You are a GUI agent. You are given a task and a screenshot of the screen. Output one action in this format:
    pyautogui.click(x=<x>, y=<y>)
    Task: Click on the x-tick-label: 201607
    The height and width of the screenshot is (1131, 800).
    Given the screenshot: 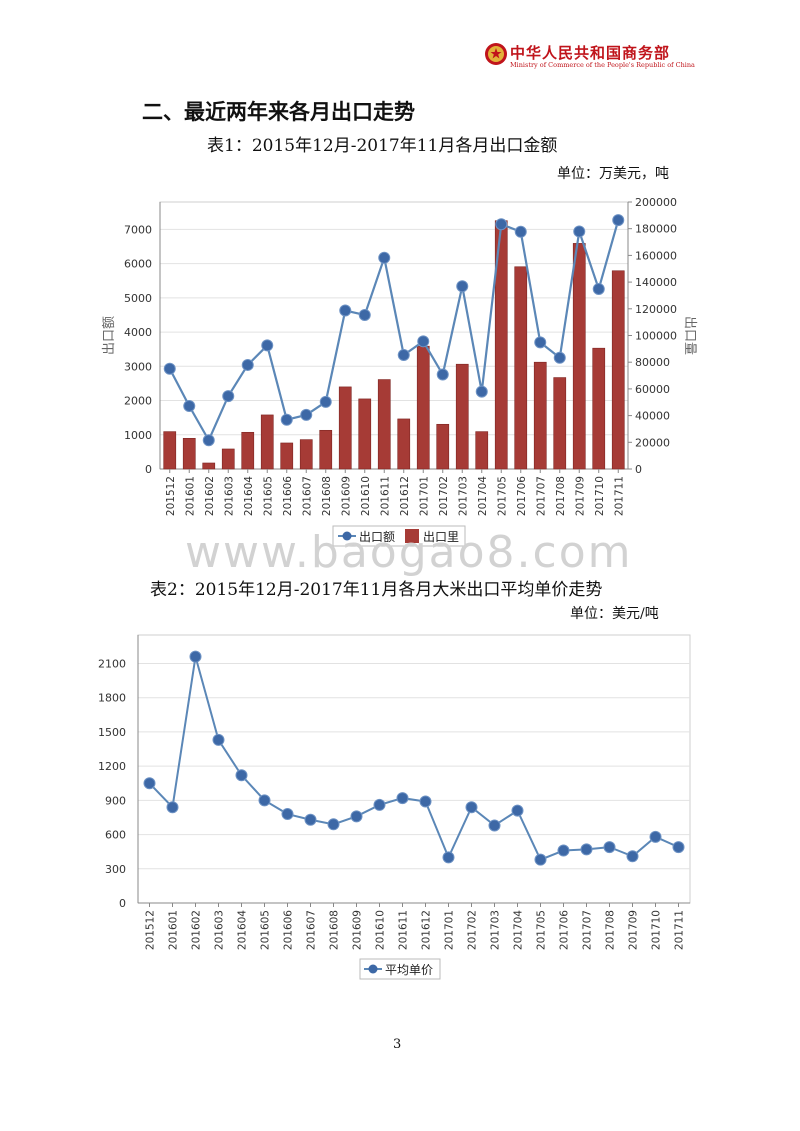 What is the action you would take?
    pyautogui.click(x=307, y=496)
    